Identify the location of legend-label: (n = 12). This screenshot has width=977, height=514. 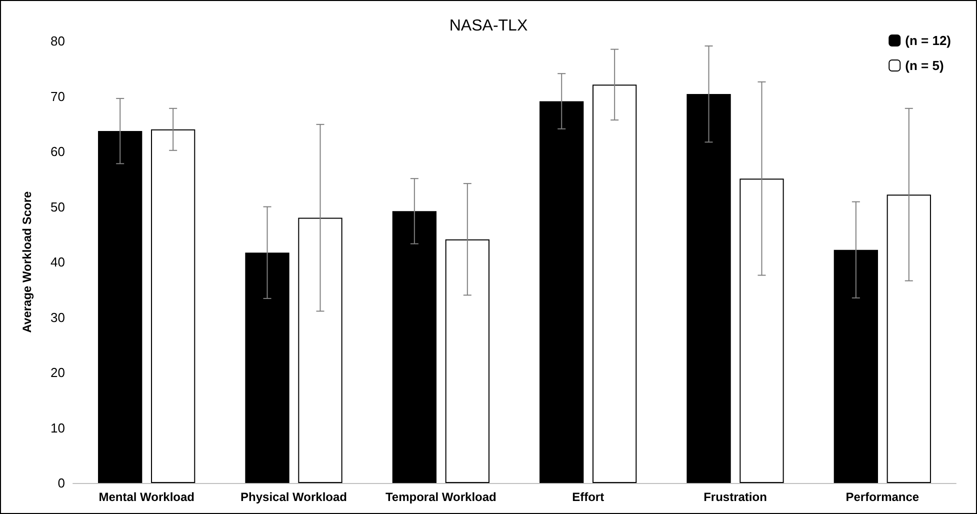
(928, 40).